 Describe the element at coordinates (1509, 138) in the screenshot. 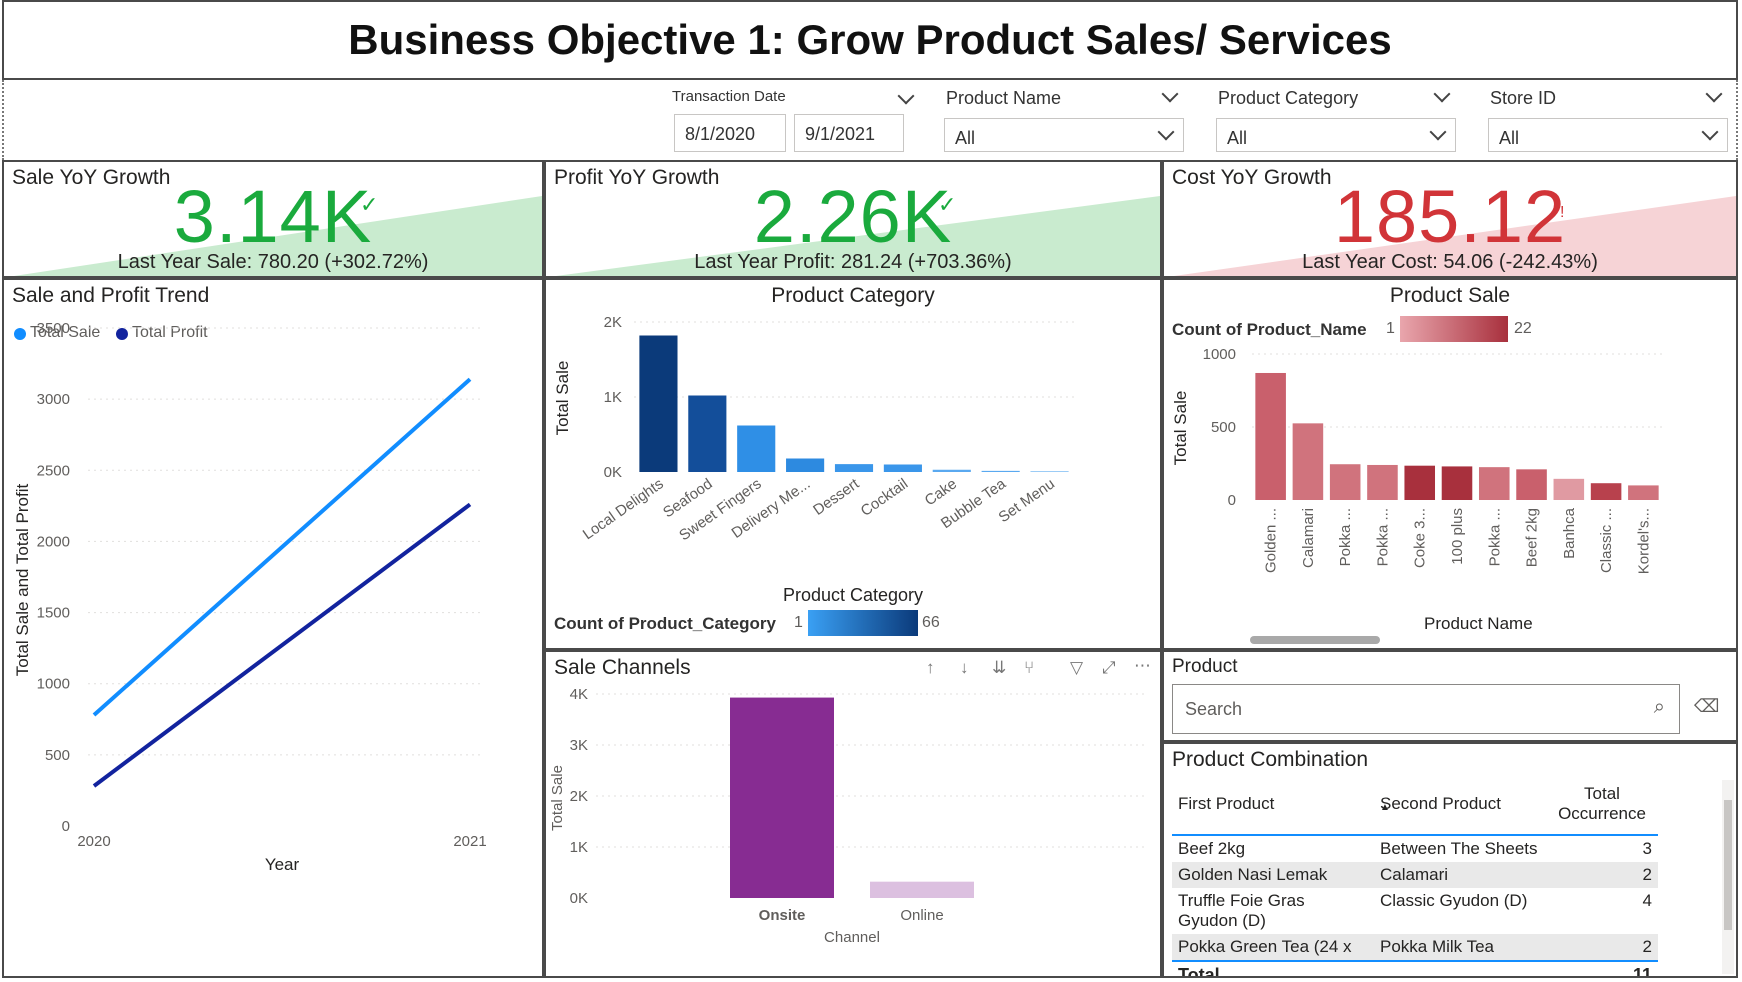

I see `store-id-value: All` at that location.